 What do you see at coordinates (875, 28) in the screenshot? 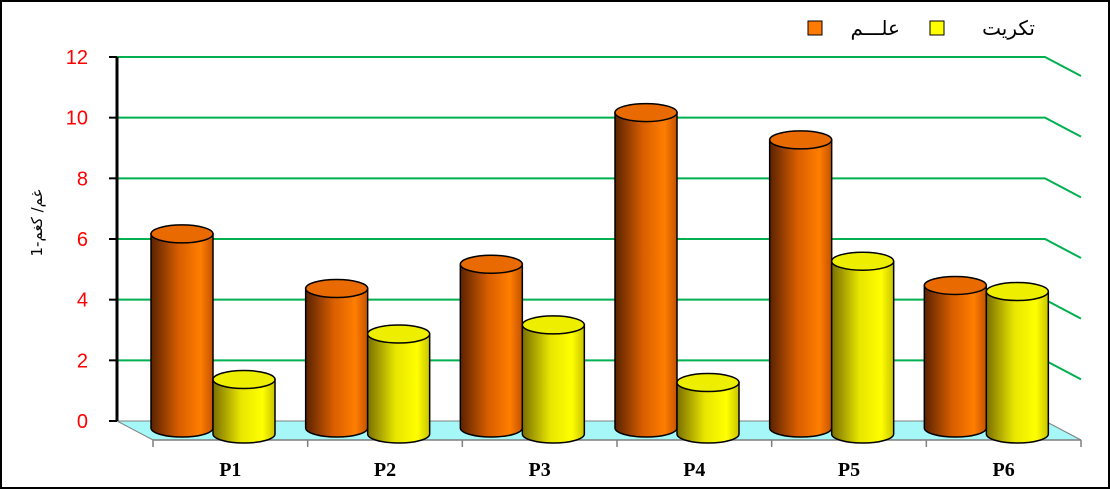
I see `svg-text: علـــم` at bounding box center [875, 28].